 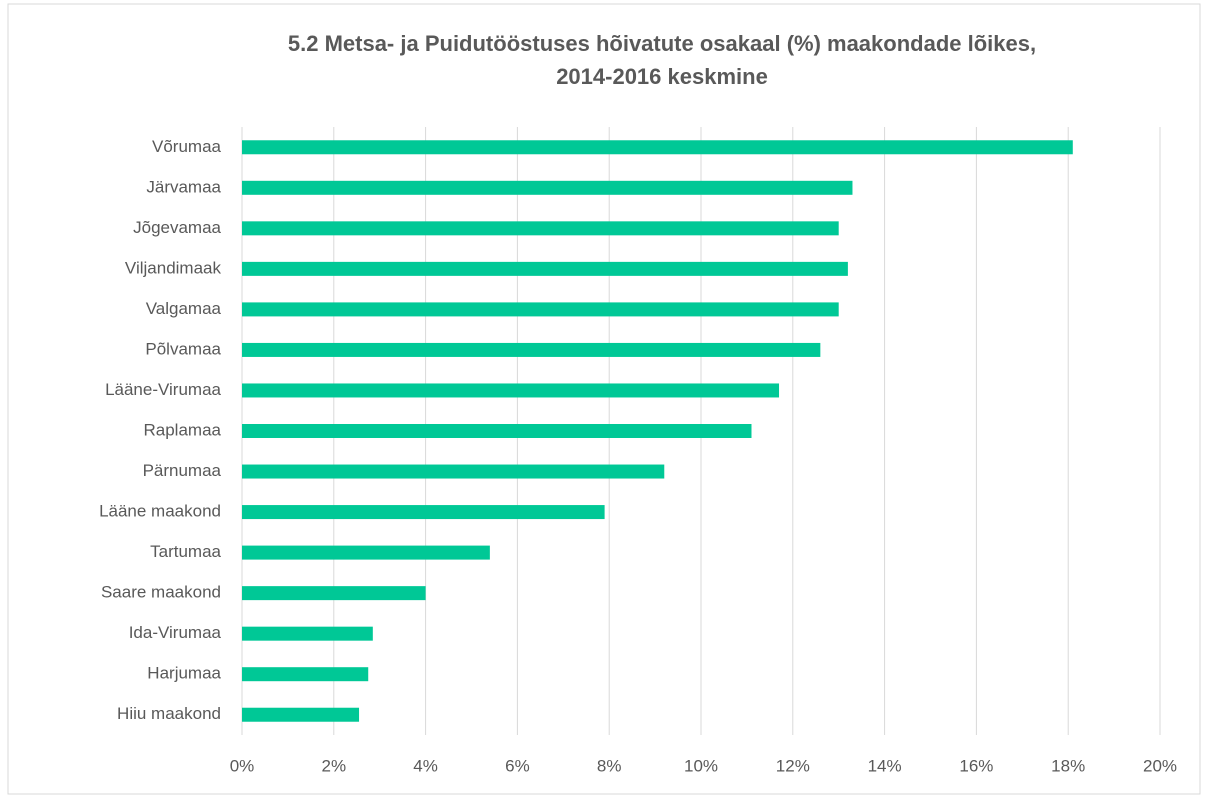 I want to click on x-tick-label: 6%, so click(x=517, y=765).